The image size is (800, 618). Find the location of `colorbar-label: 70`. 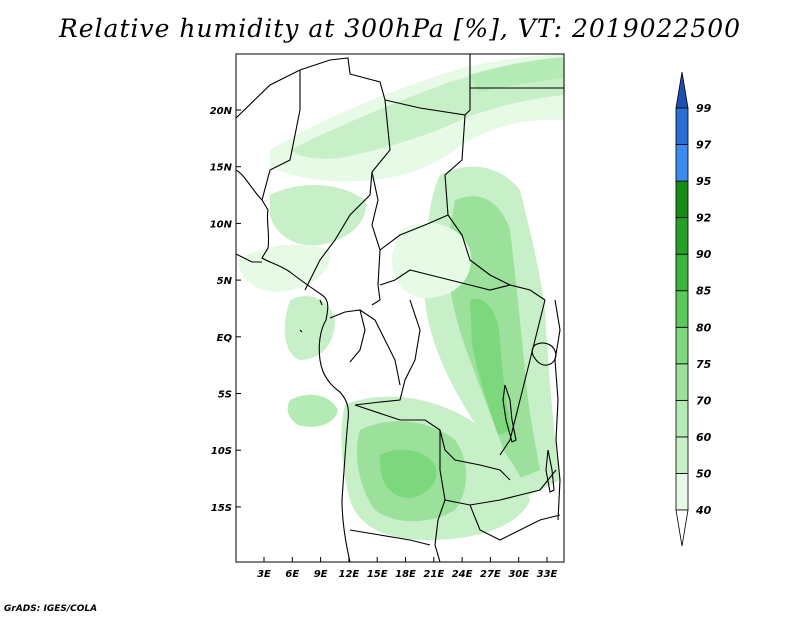

colorbar-label: 70 is located at coordinates (704, 400).